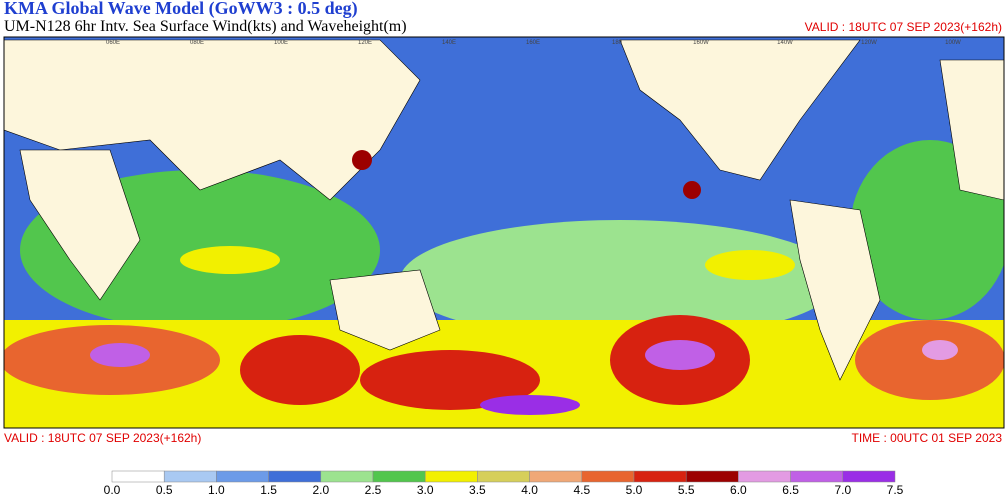 The image size is (1006, 496). Describe the element at coordinates (869, 43) in the screenshot. I see `lon-label: 120W` at that location.